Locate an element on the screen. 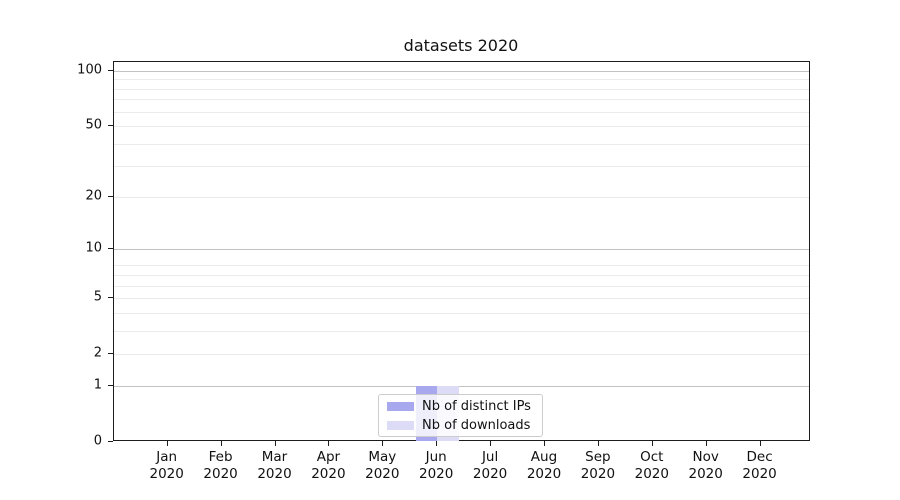  legend-item-downloads: Nb of downloads is located at coordinates (460, 425).